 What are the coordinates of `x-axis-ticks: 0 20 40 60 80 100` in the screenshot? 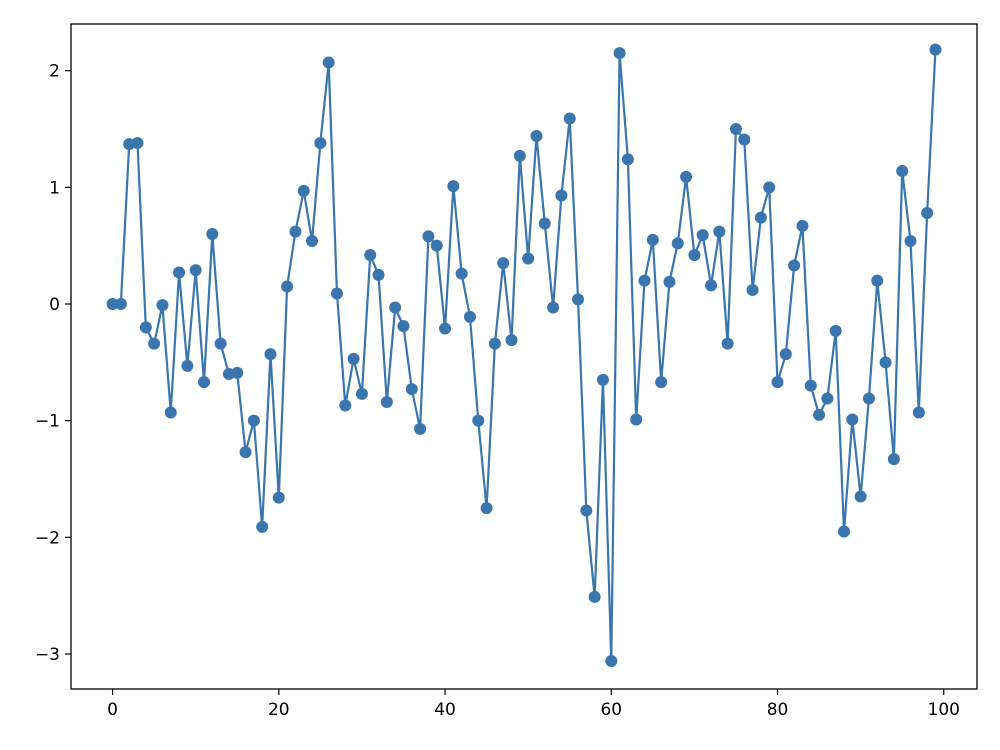 It's located at (533, 704).